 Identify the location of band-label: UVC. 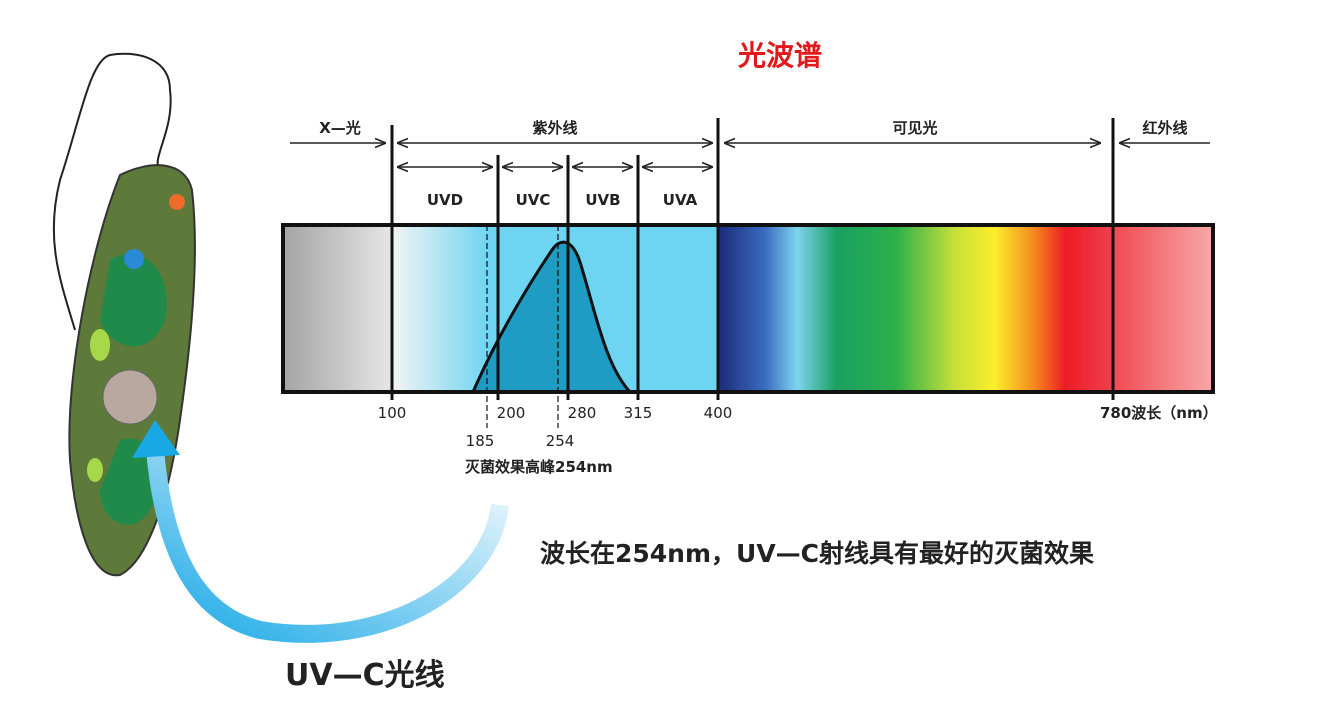
(533, 200).